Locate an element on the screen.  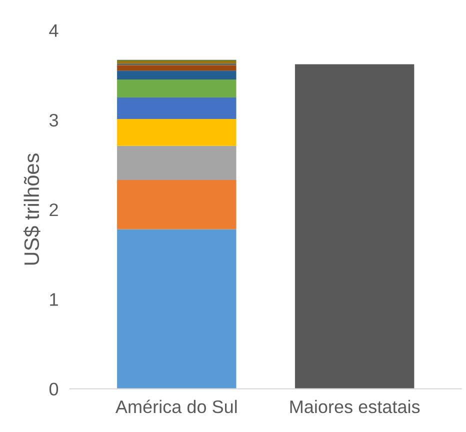
y-tick-label: 2 is located at coordinates (54, 209).